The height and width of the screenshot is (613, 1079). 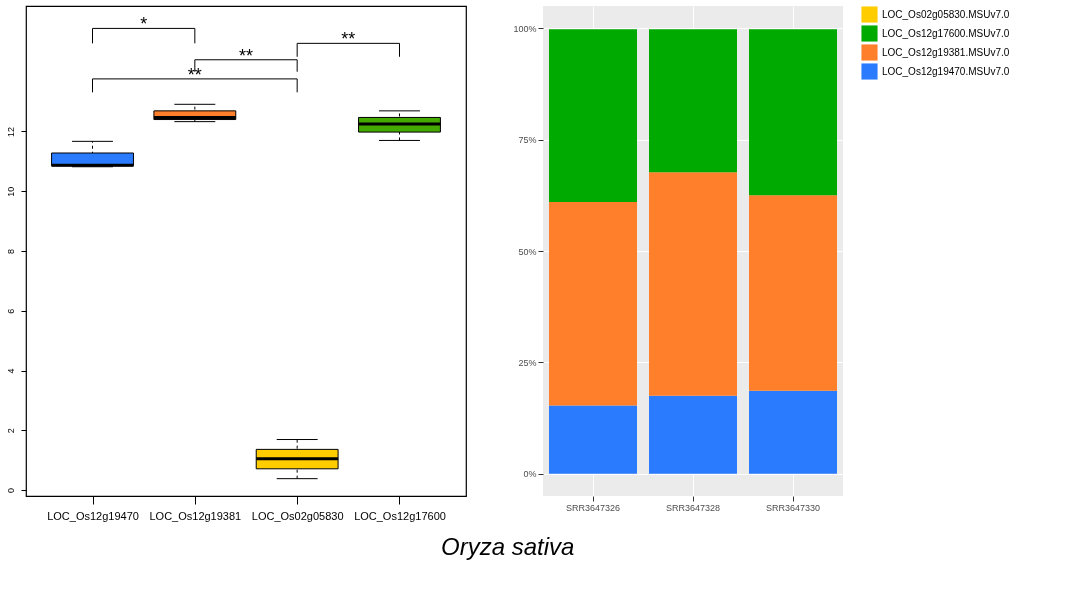 I want to click on y-tick-label: 25%, so click(x=527, y=362).